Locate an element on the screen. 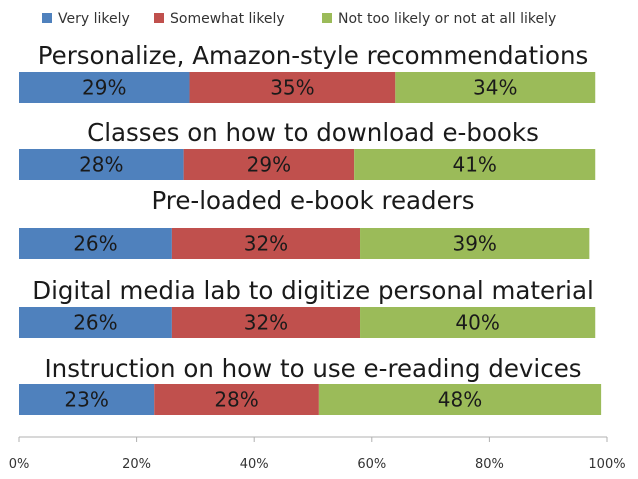 Image resolution: width=638 pixels, height=479 pixels. value-label-5-3: 48% is located at coordinates (460, 400).